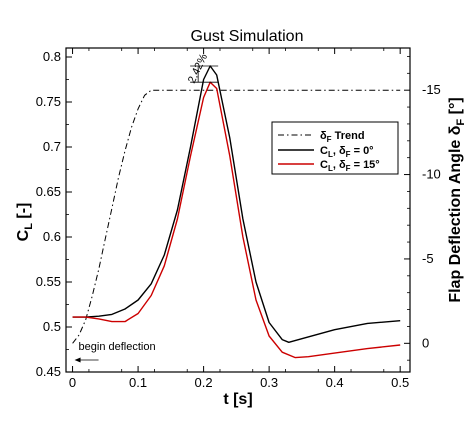 The height and width of the screenshot is (421, 474). Describe the element at coordinates (48, 101) in the screenshot. I see `y-tick-label: 0.75` at that location.